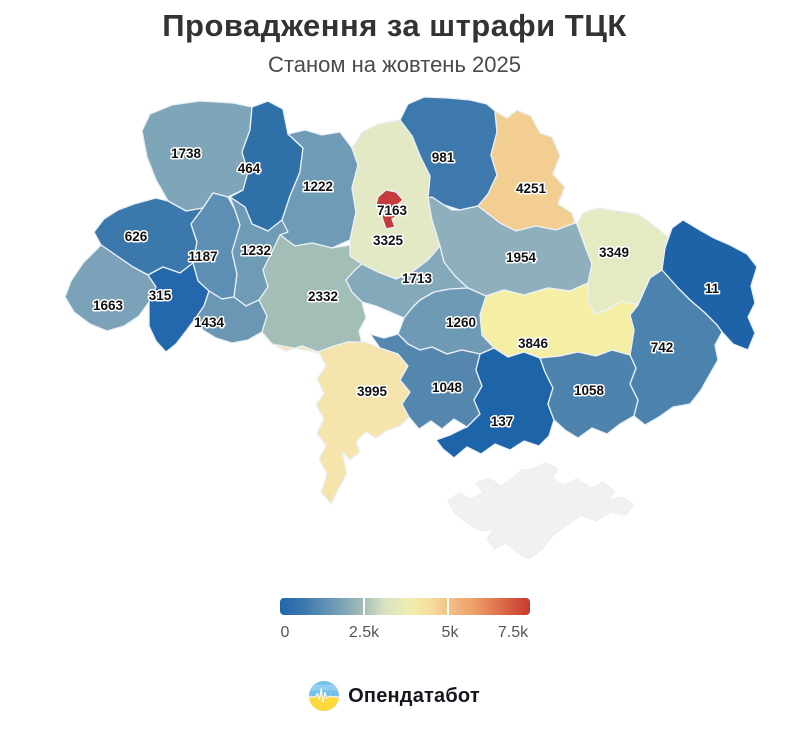 This screenshot has width=789, height=731. I want to click on region-label-mykolaiv: 1048, so click(447, 387).